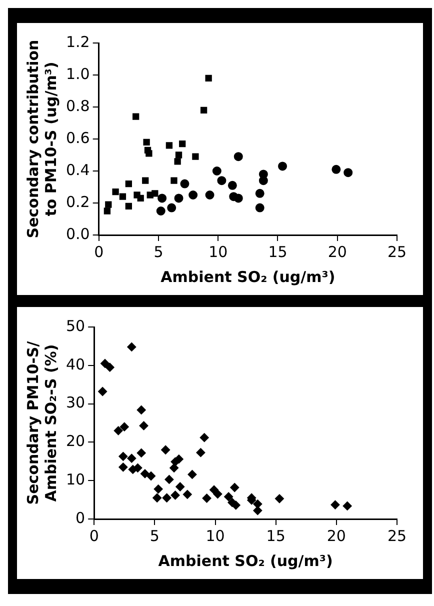 The width and height of the screenshot is (434, 606). Describe the element at coordinates (76, 479) in the screenshot. I see `y-tick-label: 10` at that location.